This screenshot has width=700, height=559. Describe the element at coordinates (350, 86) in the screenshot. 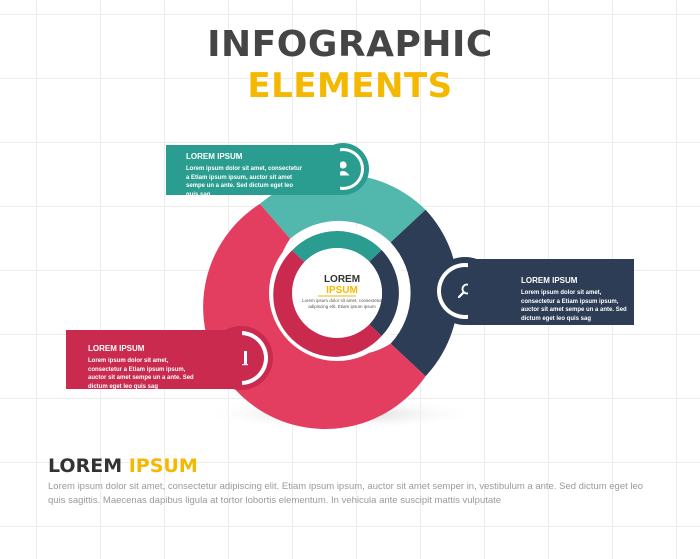

I see `title-line-2: ELEMENTS` at that location.